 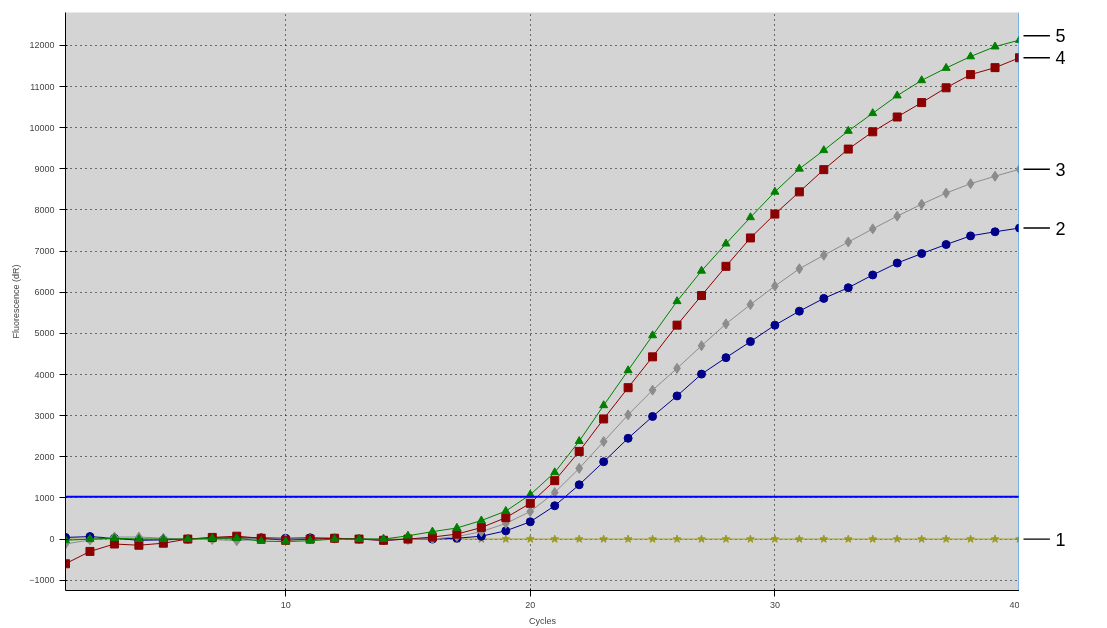 What do you see at coordinates (44, 292) in the screenshot?
I see `y-tick-label: 6000` at bounding box center [44, 292].